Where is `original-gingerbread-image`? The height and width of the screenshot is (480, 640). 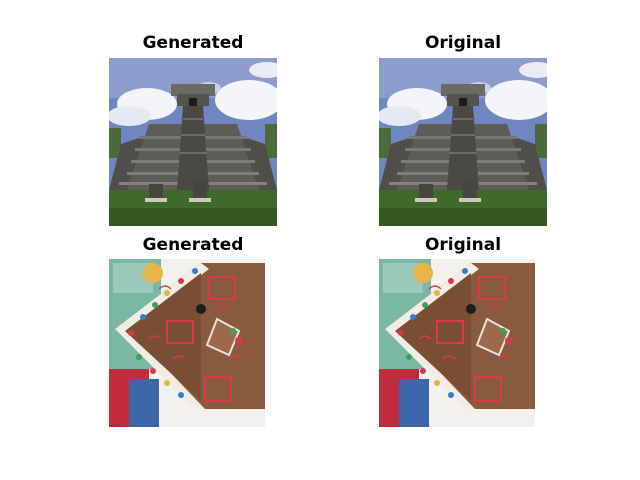 original-gingerbread-image is located at coordinates (463, 343).